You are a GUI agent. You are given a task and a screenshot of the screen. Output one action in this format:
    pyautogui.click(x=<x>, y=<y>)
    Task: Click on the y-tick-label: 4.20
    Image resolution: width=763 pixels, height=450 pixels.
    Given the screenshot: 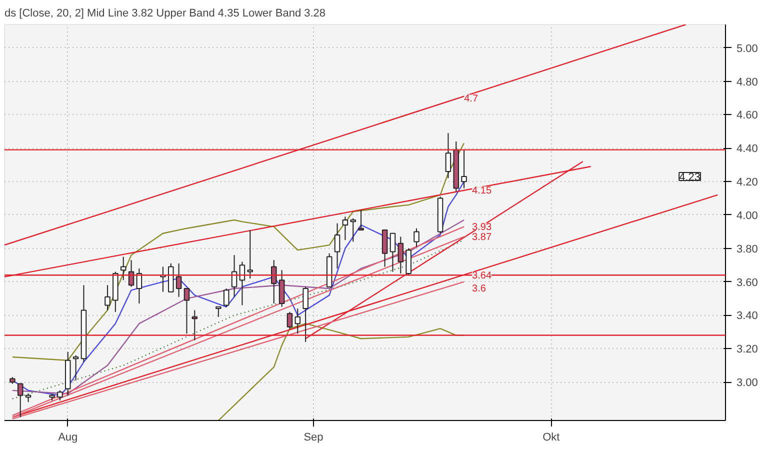 What is the action you would take?
    pyautogui.click(x=747, y=182)
    